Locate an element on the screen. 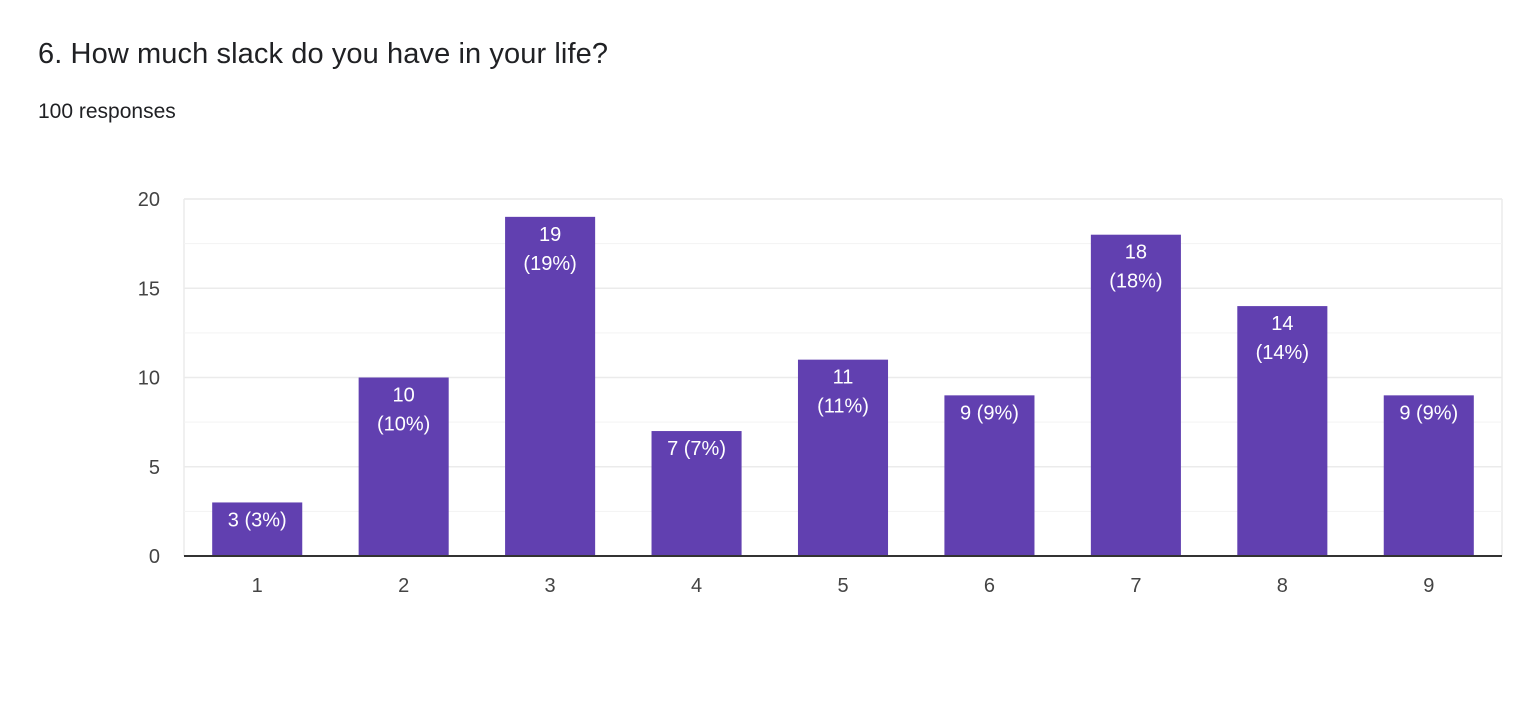  bar-data-label-value: 18 is located at coordinates (1136, 253).